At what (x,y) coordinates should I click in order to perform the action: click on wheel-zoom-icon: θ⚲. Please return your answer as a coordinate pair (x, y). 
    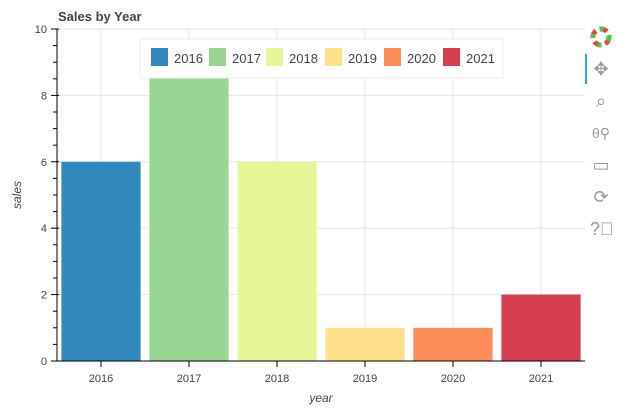
    Looking at the image, I should click on (601, 133).